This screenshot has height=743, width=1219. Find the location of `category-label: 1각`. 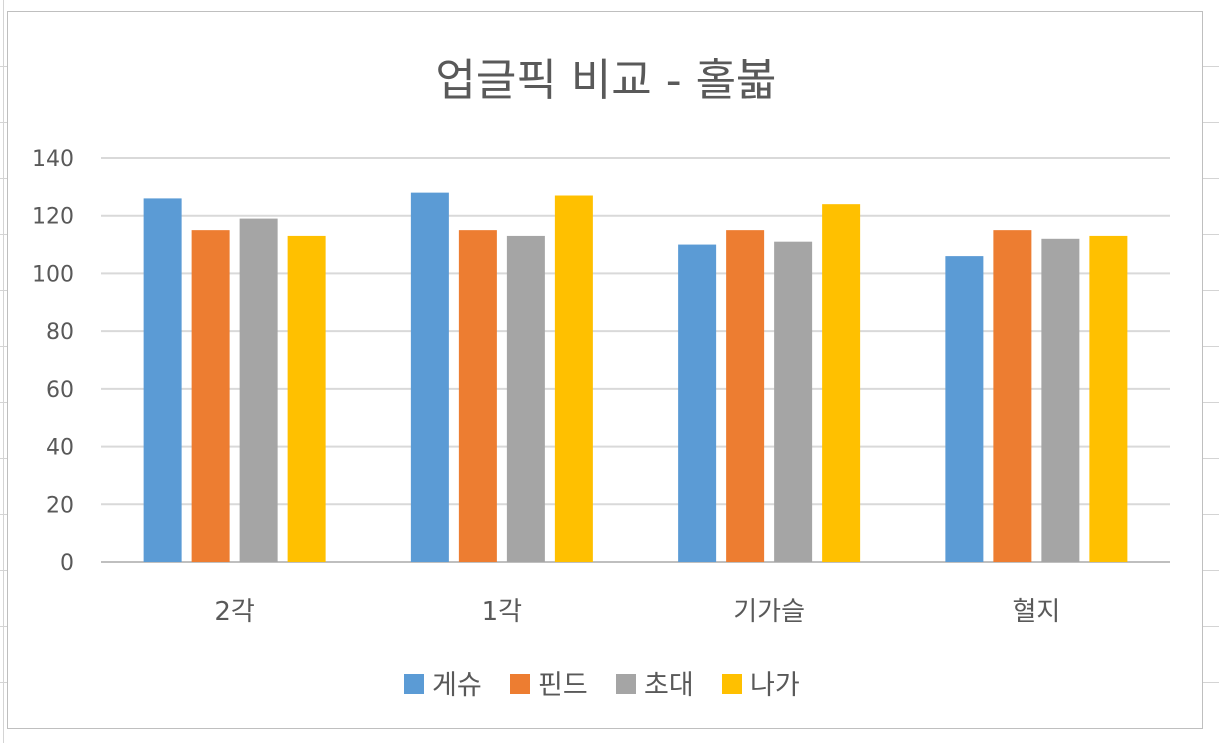

category-label: 1각 is located at coordinates (502, 612).